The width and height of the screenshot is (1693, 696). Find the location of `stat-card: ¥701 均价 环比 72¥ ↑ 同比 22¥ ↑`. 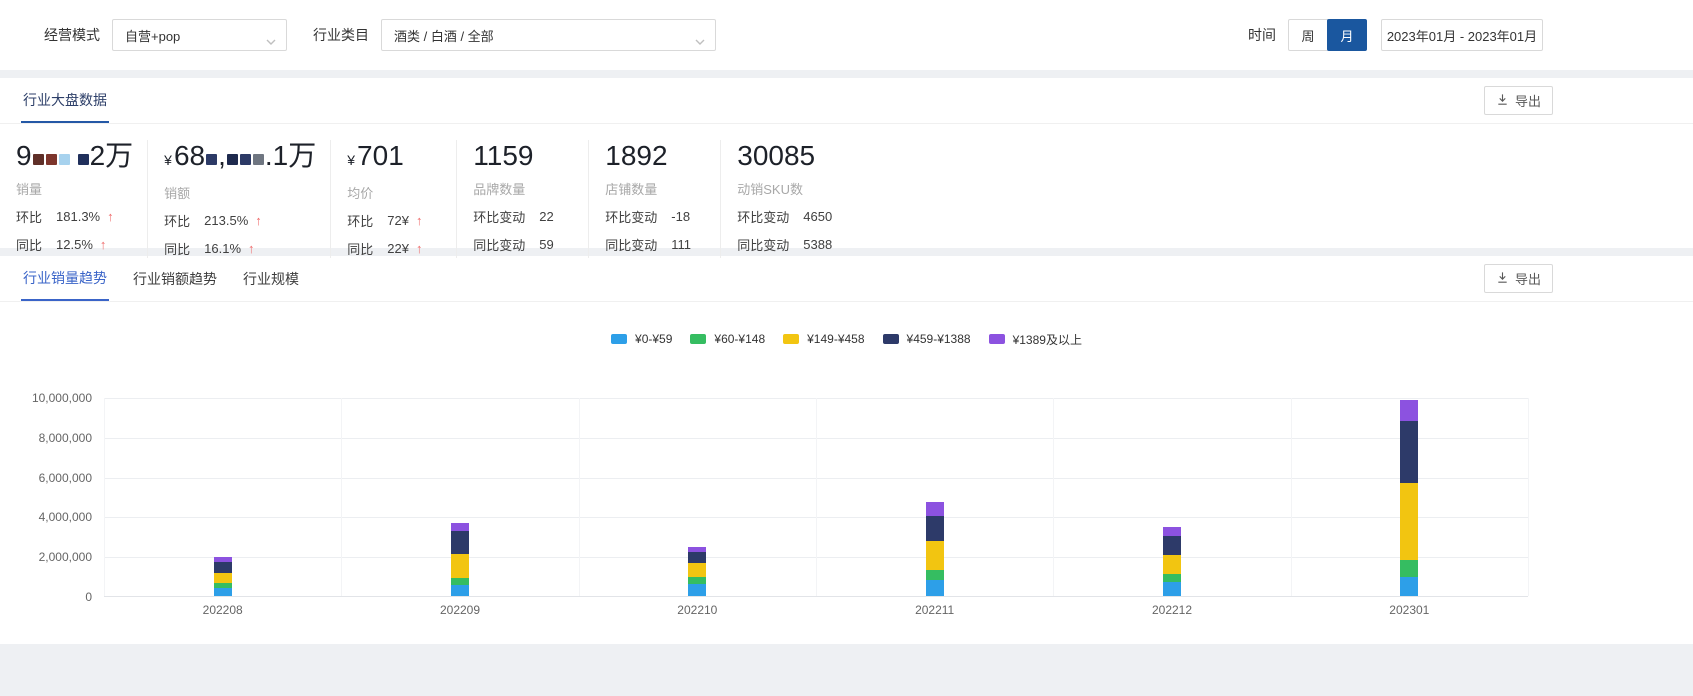

stat-card: ¥701 均价 环比 72¥ ↑ 同比 22¥ ↑ is located at coordinates (402, 199).